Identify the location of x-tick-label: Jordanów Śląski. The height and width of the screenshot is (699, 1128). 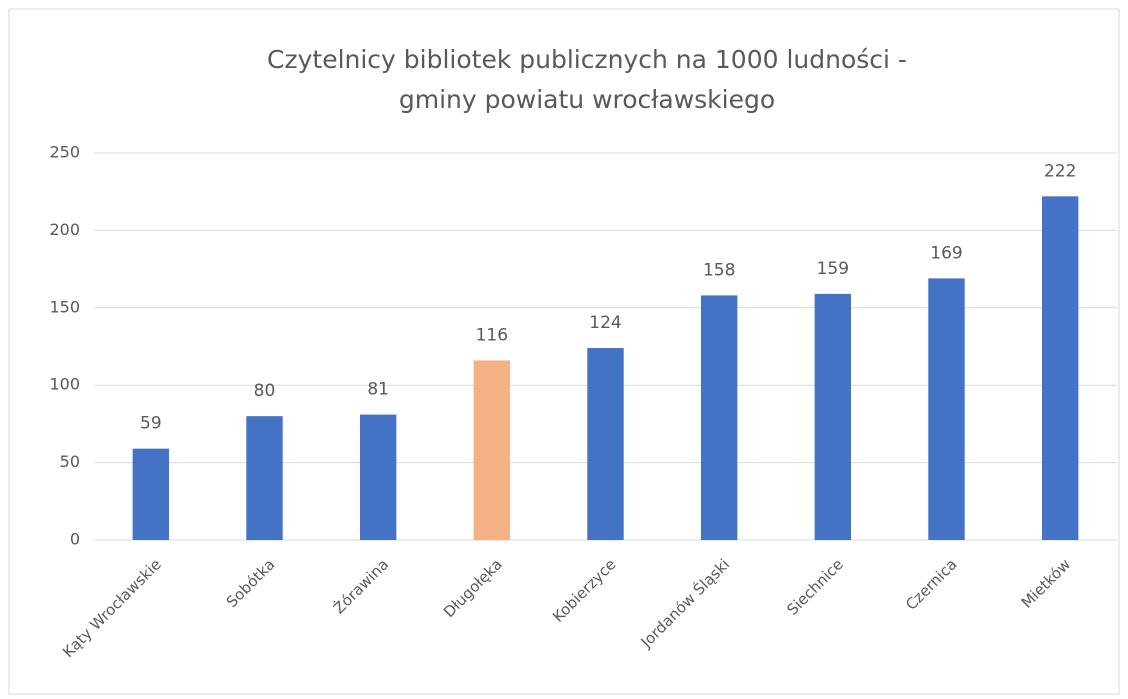
(684, 603).